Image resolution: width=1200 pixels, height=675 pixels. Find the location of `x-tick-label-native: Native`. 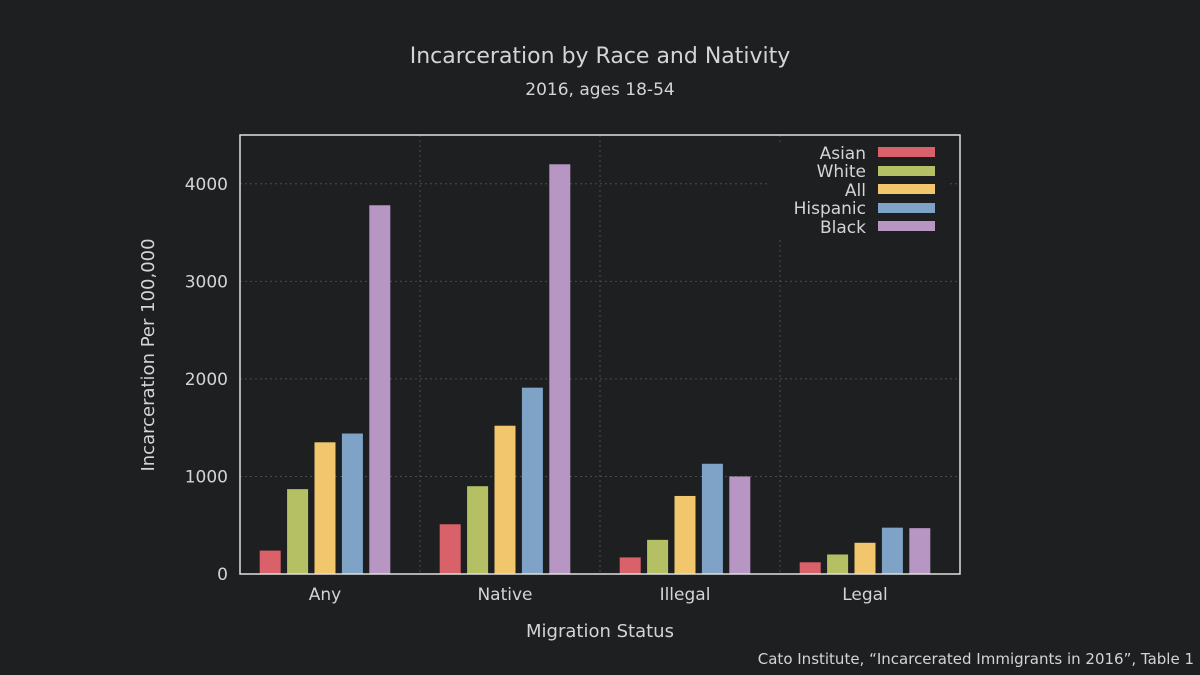

x-tick-label-native: Native is located at coordinates (504, 595).